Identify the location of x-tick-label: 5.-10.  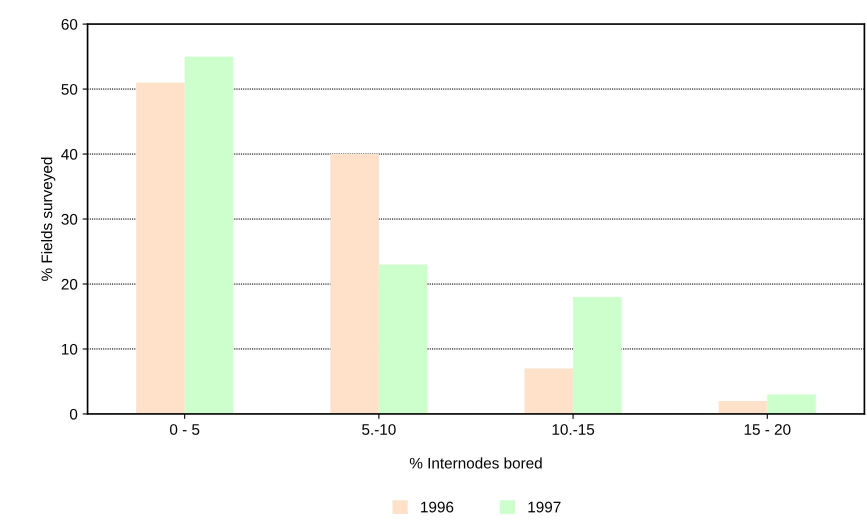
(379, 429).